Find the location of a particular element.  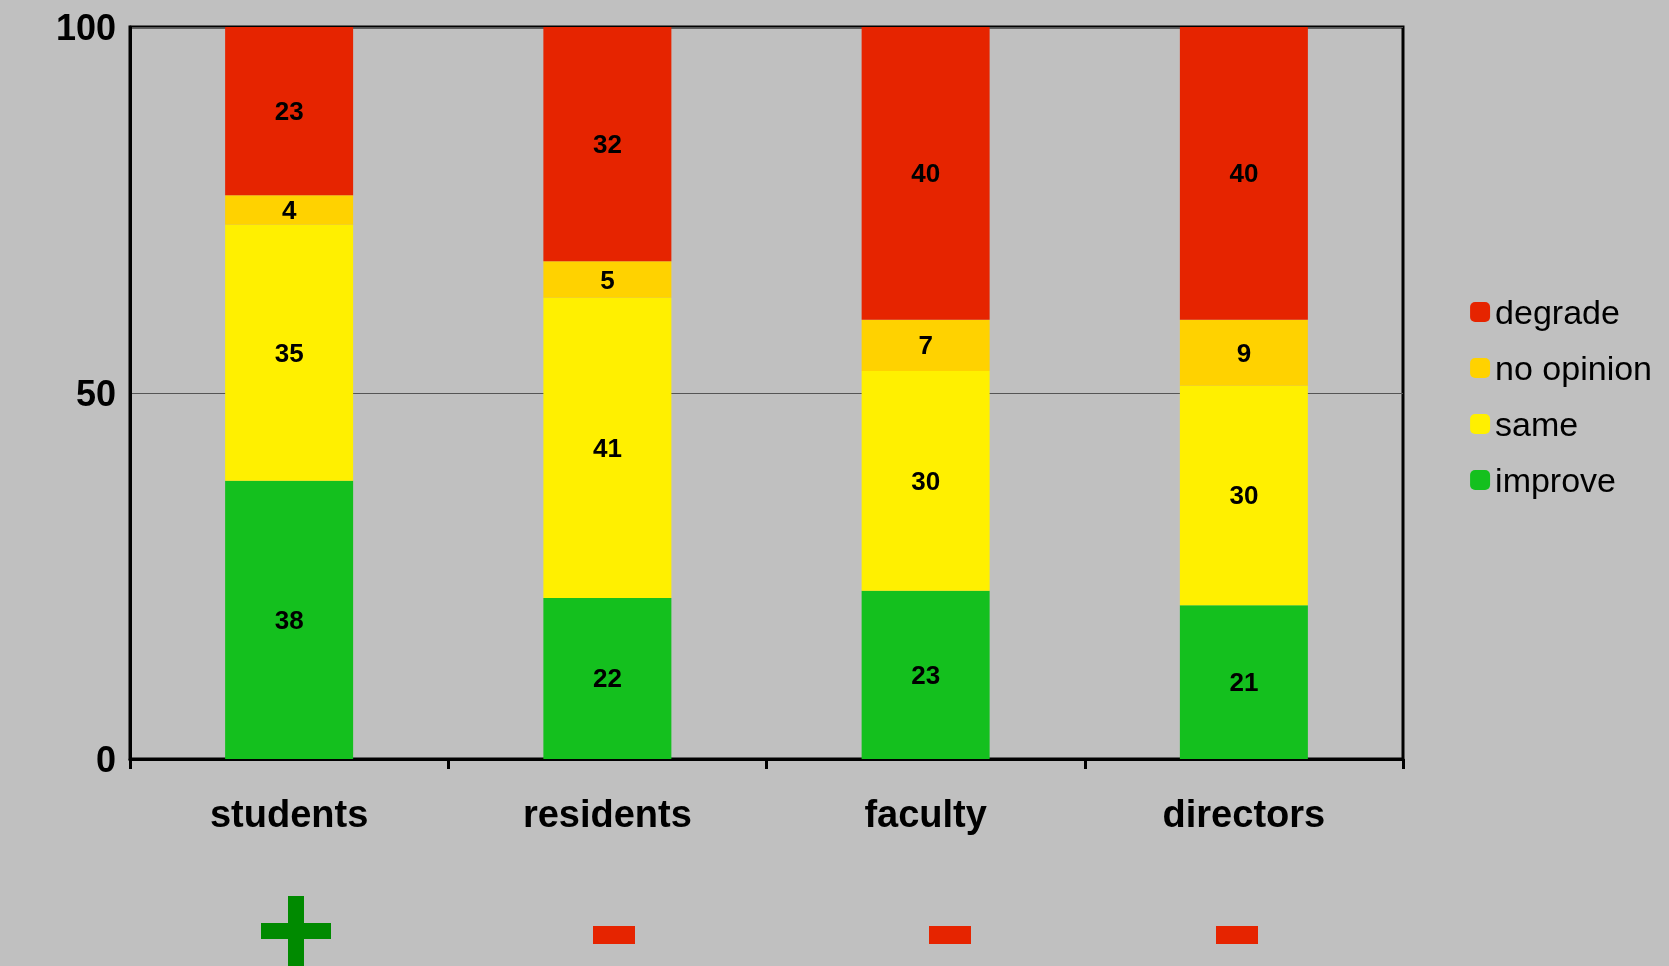

data-label: 38 is located at coordinates (289, 619).